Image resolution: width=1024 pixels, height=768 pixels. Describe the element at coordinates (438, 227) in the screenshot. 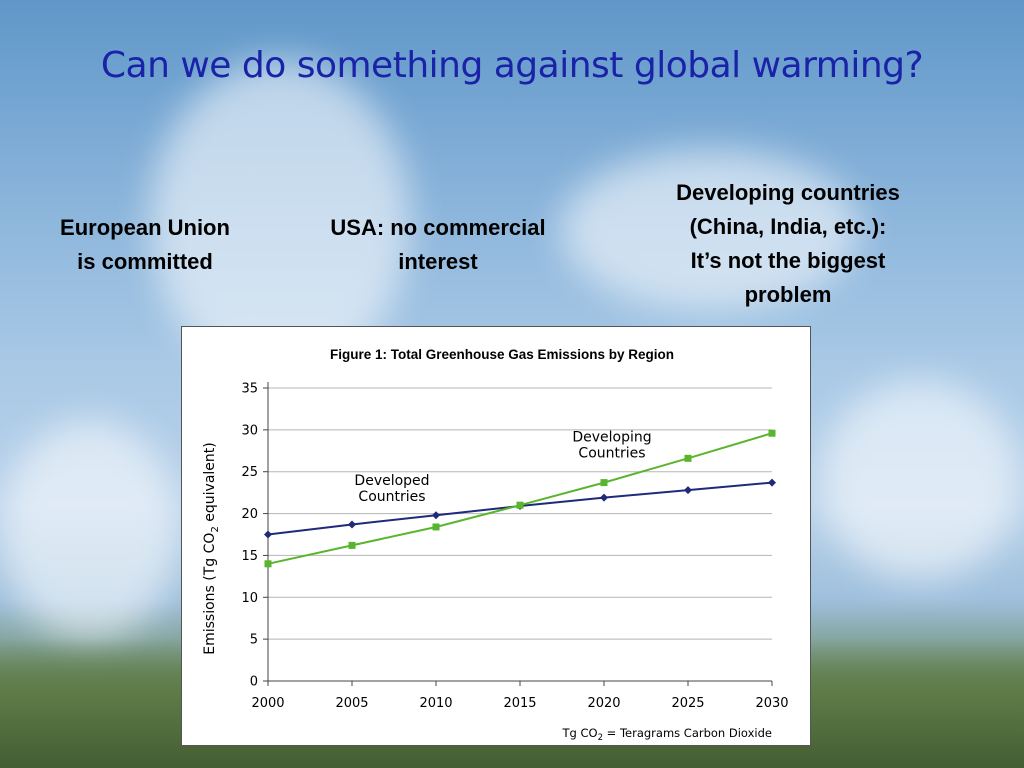

I see `column-text-line: USA: no commercial` at that location.